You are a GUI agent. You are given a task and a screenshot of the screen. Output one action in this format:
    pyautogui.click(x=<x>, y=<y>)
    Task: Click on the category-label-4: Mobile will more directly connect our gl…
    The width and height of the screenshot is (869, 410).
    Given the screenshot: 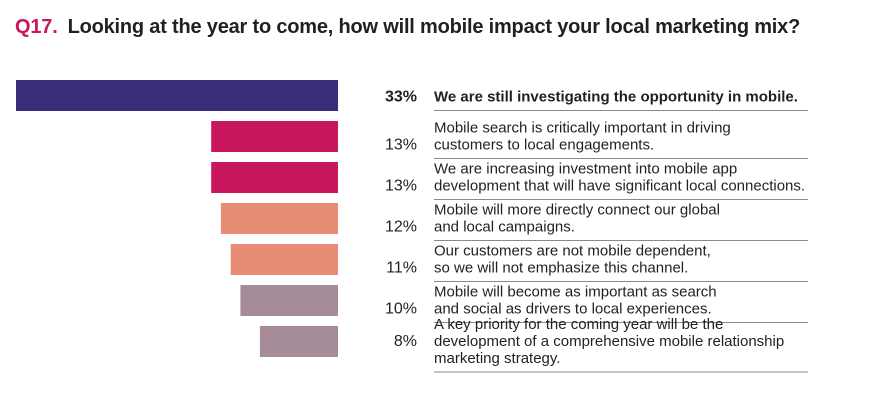 What is the action you would take?
    pyautogui.click(x=577, y=219)
    